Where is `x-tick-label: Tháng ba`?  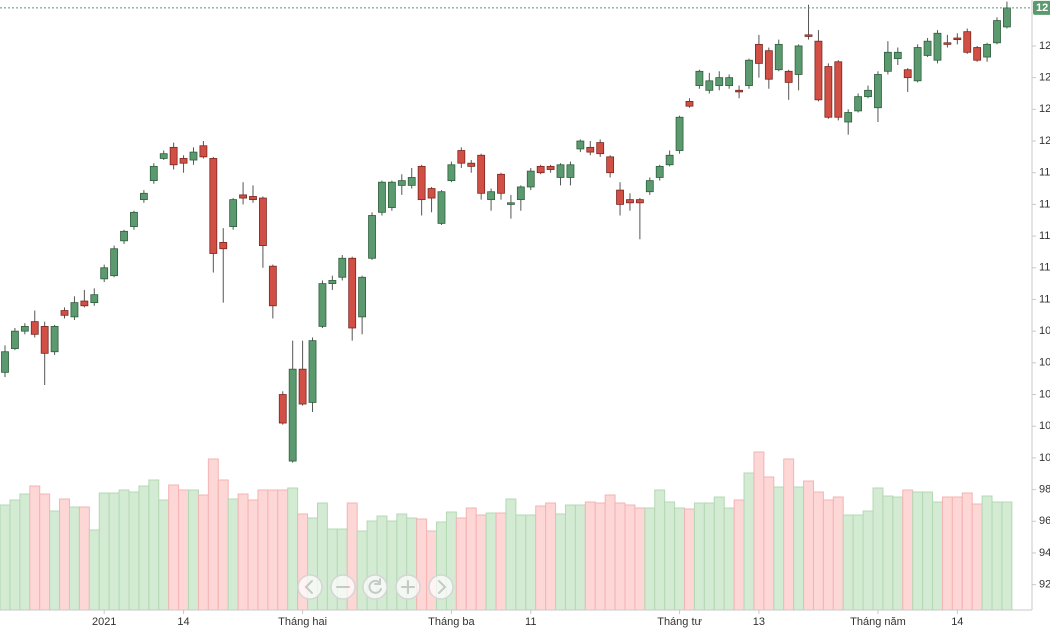
x-tick-label: Tháng ba is located at coordinates (451, 622).